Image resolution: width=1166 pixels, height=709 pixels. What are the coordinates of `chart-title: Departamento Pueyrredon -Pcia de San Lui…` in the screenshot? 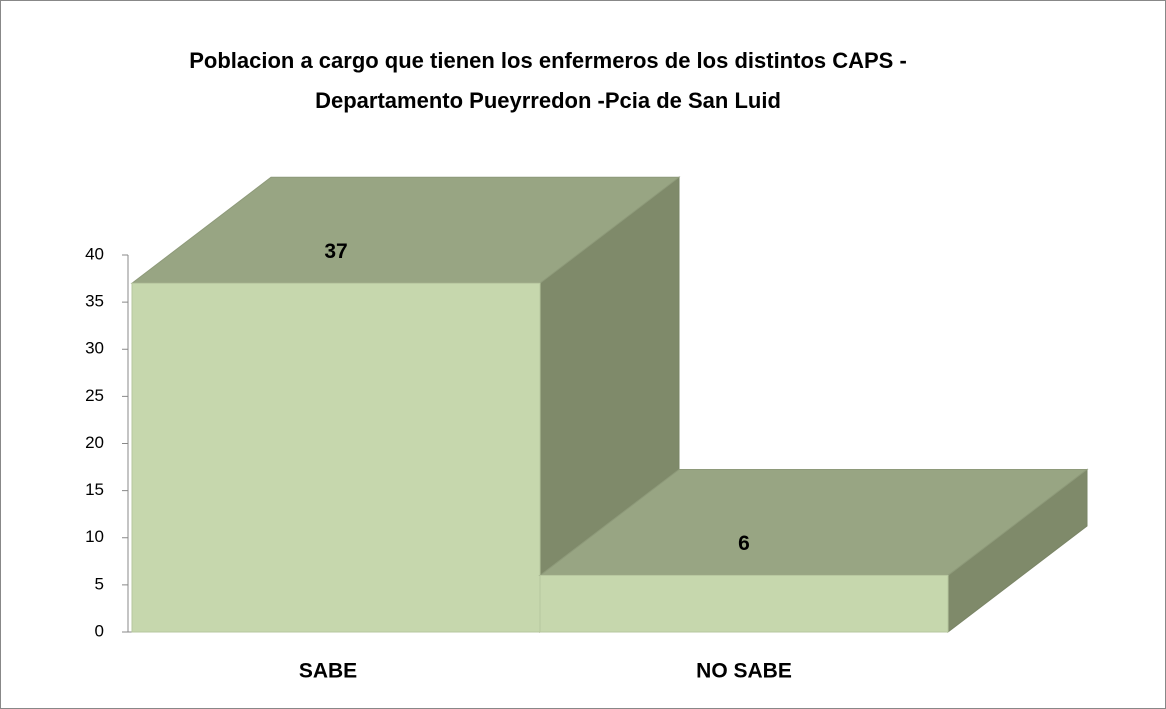 It's located at (548, 100).